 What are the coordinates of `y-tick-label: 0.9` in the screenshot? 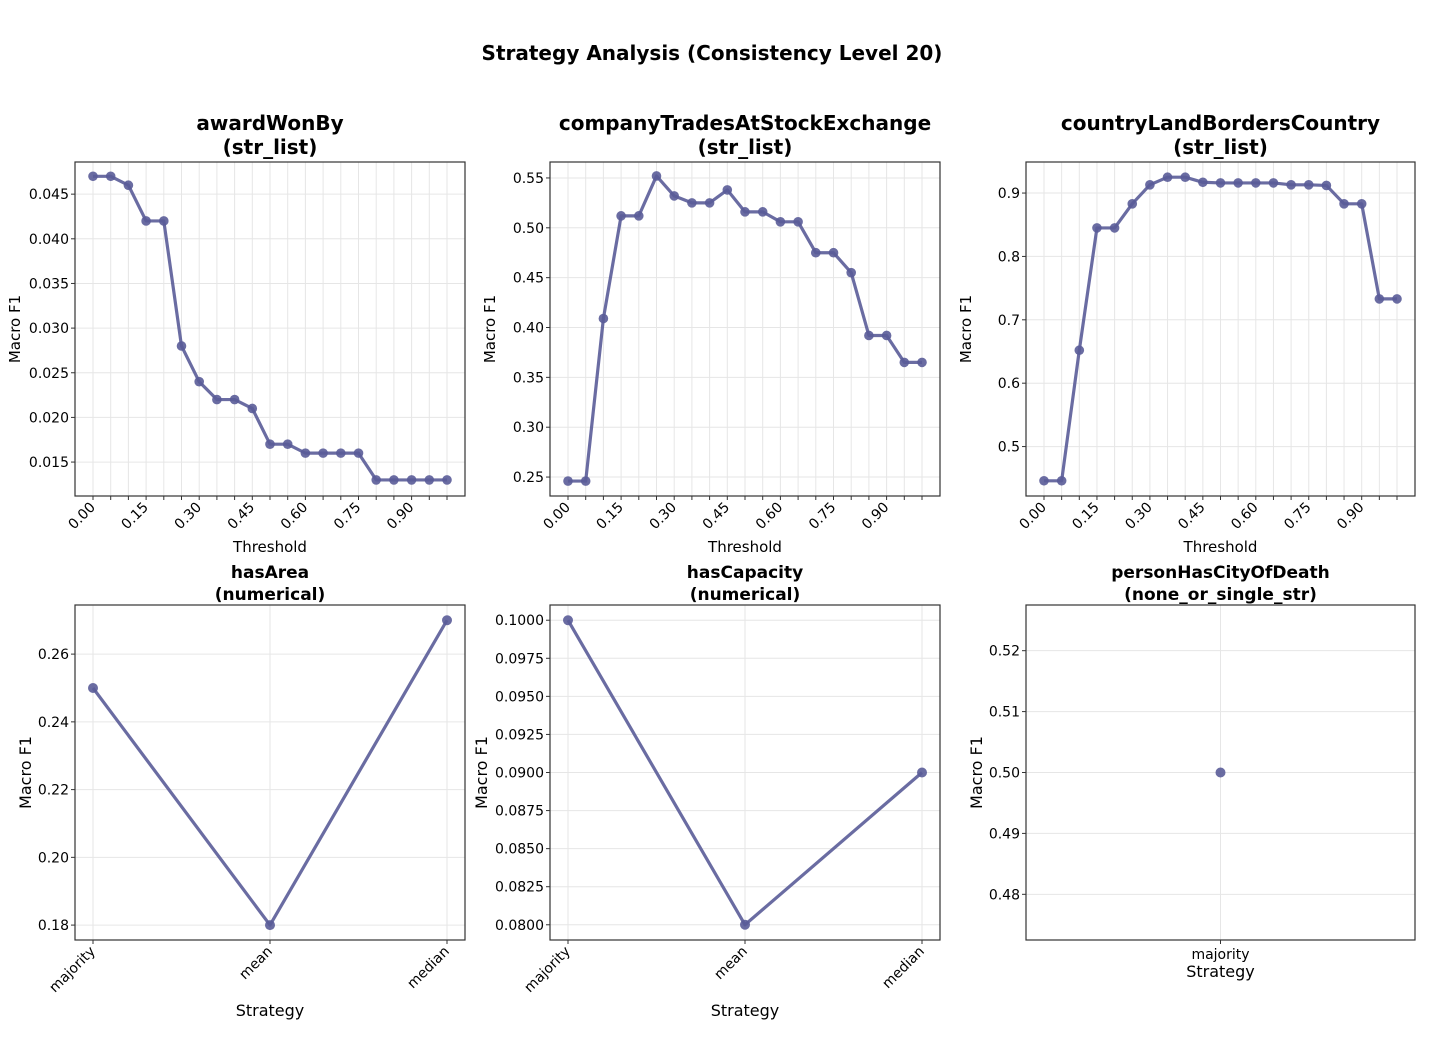 It's located at (1009, 194).